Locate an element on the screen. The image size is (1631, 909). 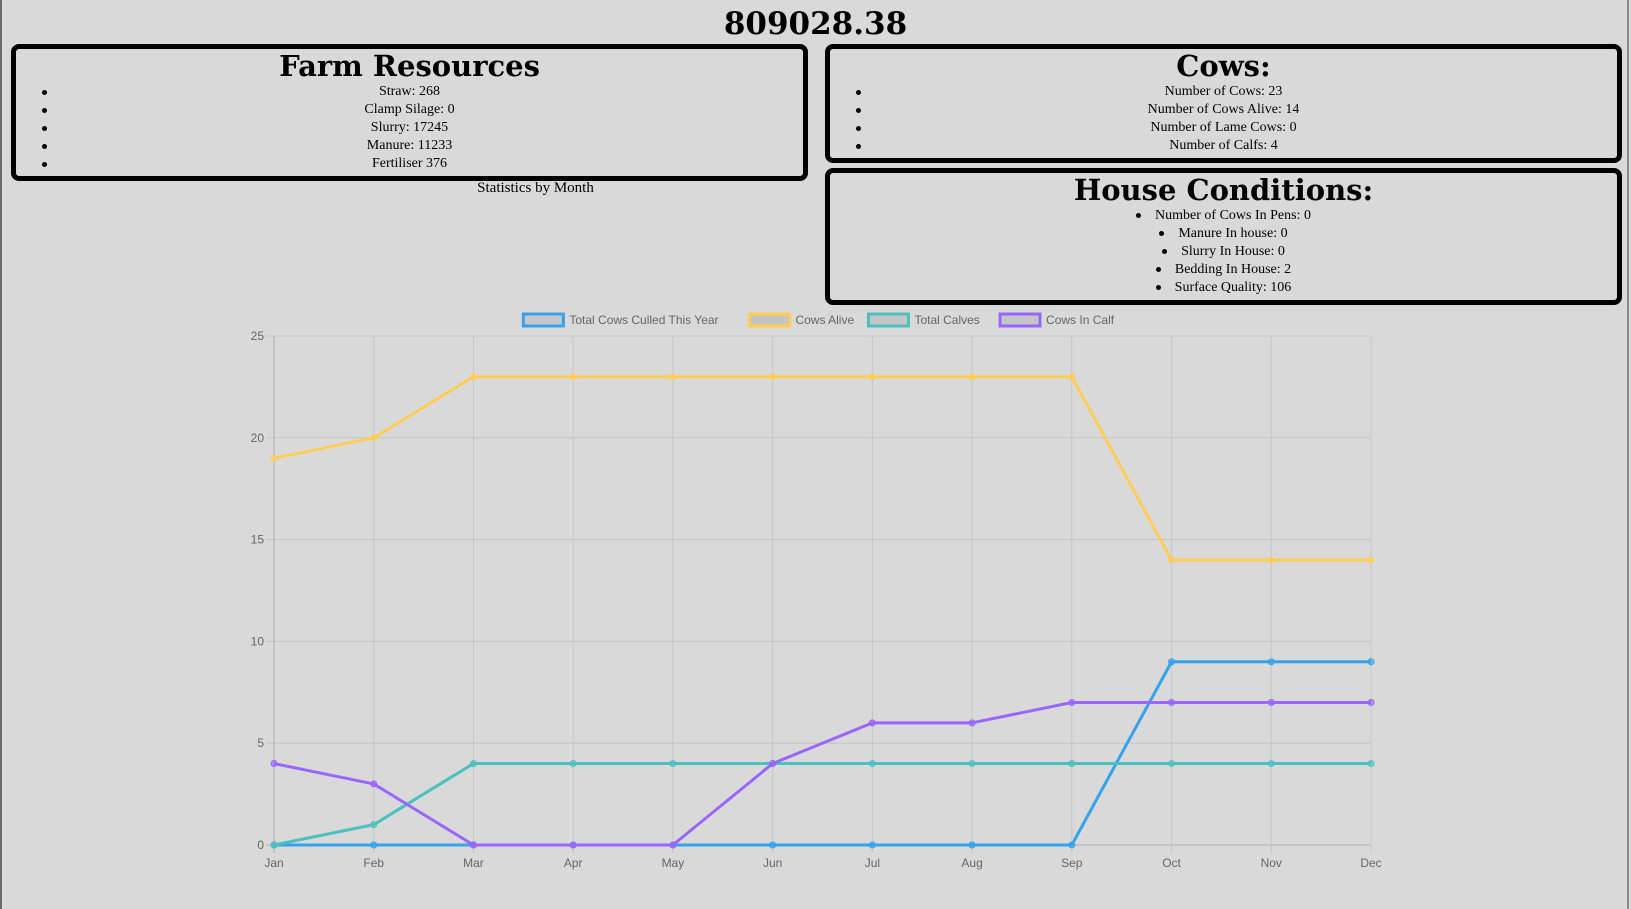
series-total-cows-culled-this-year is located at coordinates (822, 753).